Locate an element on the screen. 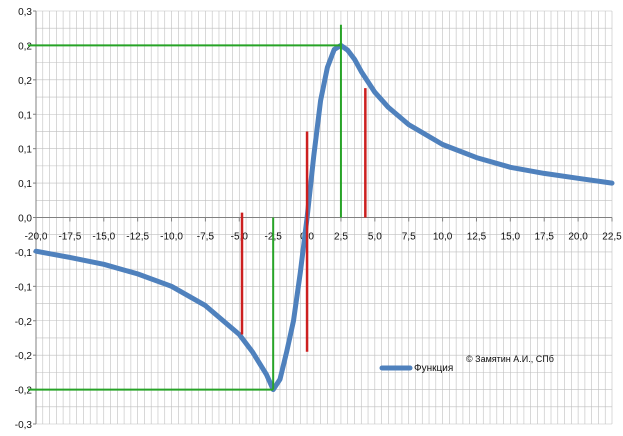 The width and height of the screenshot is (623, 436). x-tick-label: 7,5 is located at coordinates (409, 237).